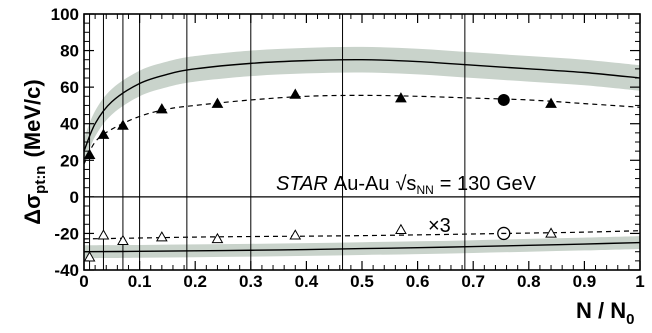  I want to click on y-axis-label: Δσpt:n (MeV/c), so click(34, 151).